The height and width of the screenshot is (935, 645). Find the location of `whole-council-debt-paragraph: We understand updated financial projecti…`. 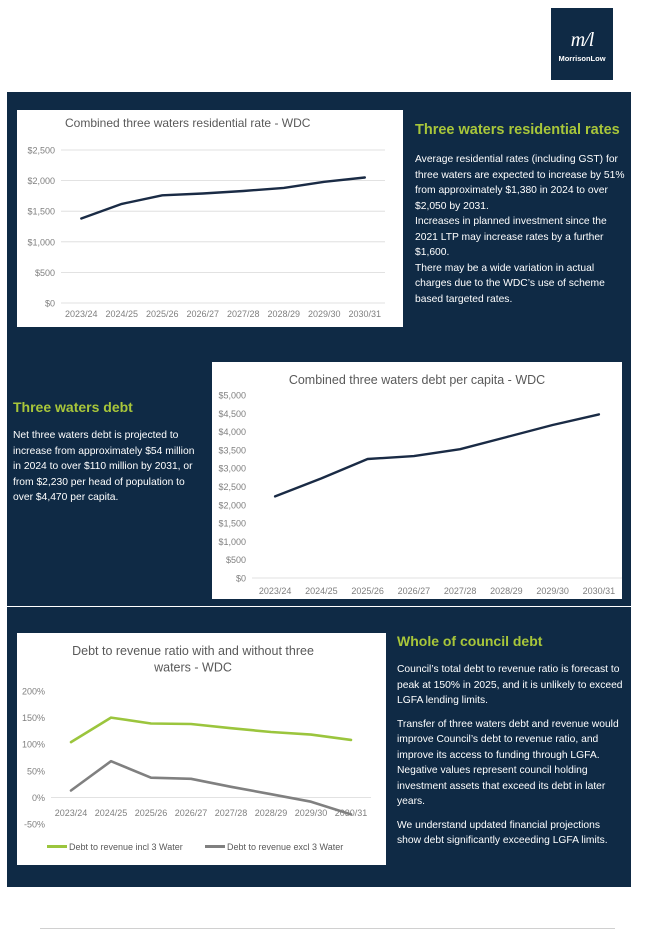

whole-council-debt-paragraph: We understand updated financial projecti… is located at coordinates (502, 833).